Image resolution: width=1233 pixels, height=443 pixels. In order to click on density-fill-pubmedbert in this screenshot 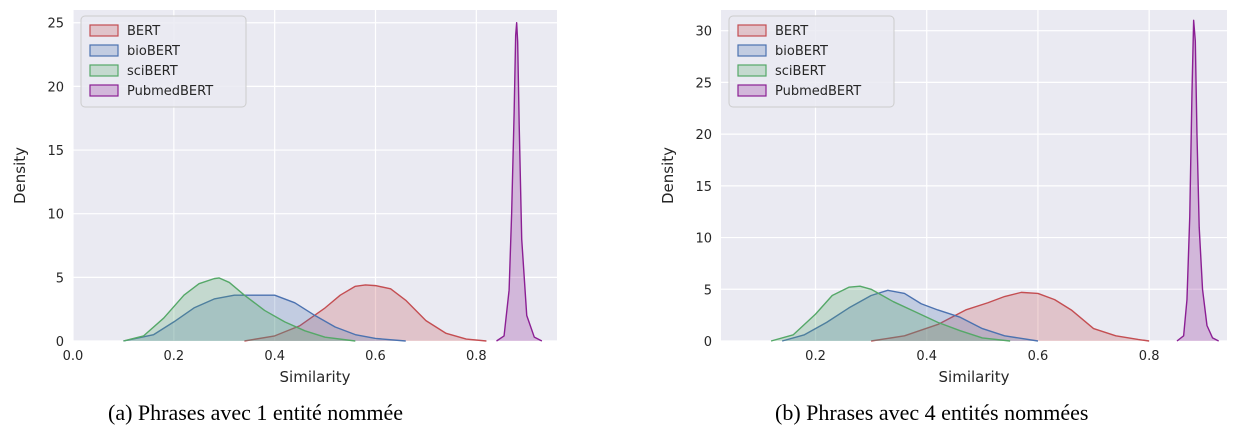, I will do `click(519, 181)`.